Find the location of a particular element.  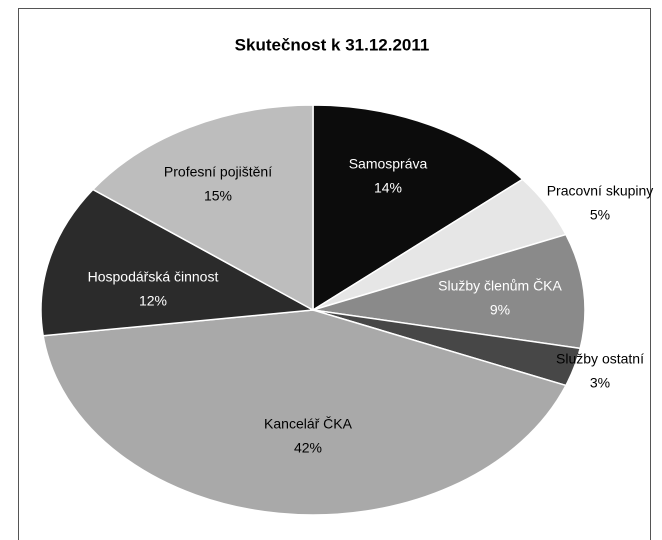

slice-value: 15% is located at coordinates (218, 196).